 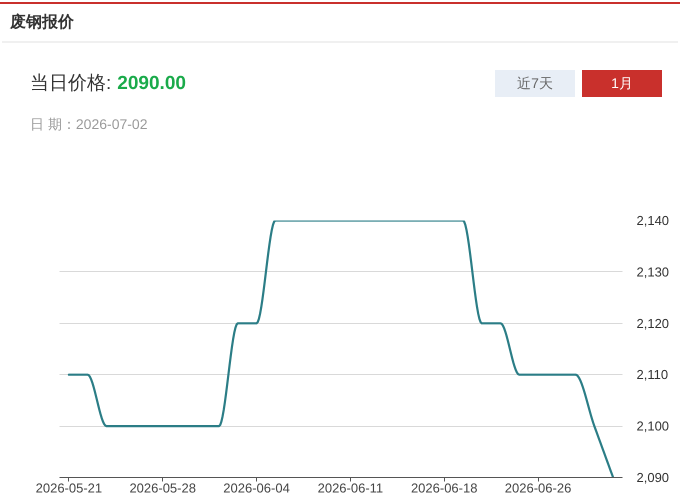 What do you see at coordinates (256, 488) in the screenshot?
I see `x-tick-label: 2026-06-04` at bounding box center [256, 488].